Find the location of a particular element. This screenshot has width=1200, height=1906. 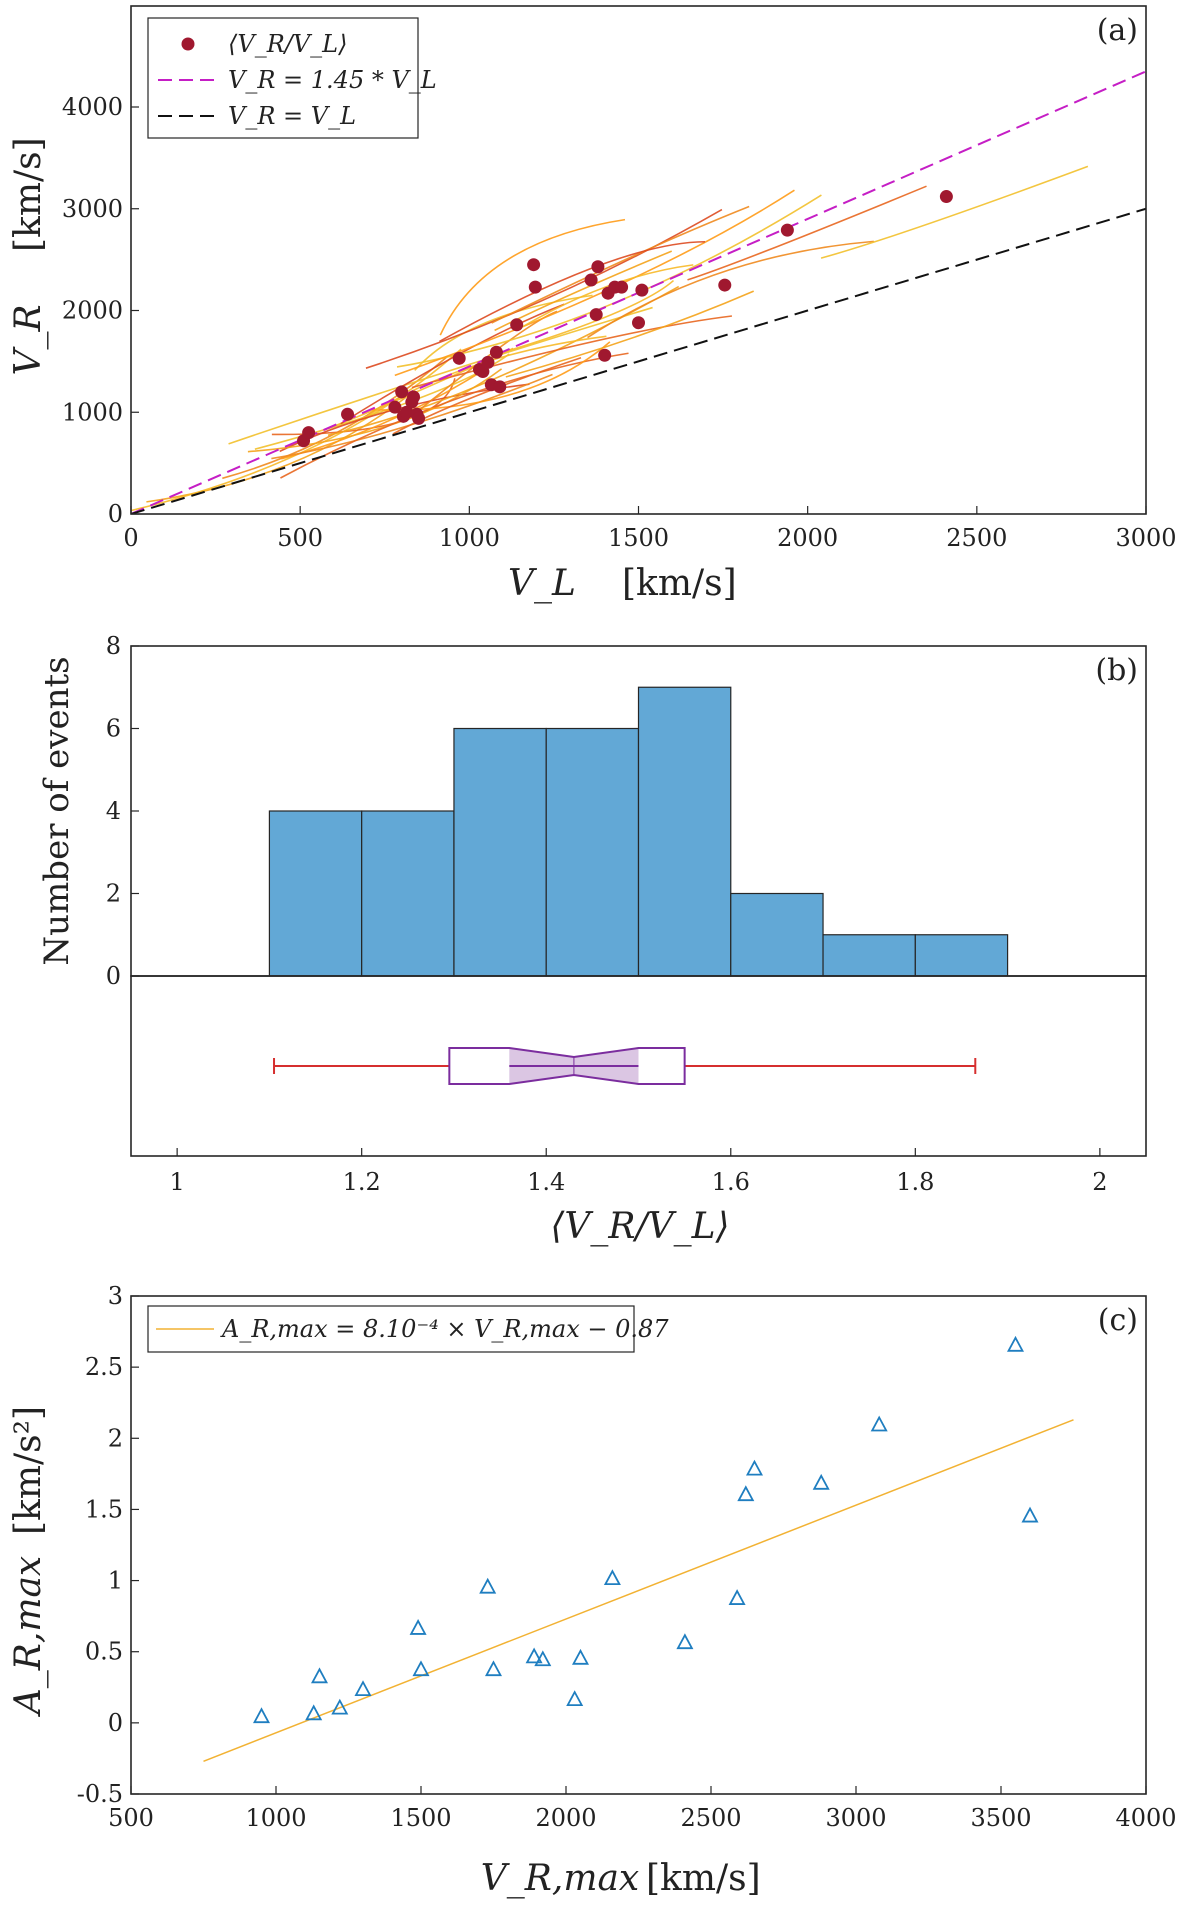

y-tick-label: 8 is located at coordinates (113, 646).